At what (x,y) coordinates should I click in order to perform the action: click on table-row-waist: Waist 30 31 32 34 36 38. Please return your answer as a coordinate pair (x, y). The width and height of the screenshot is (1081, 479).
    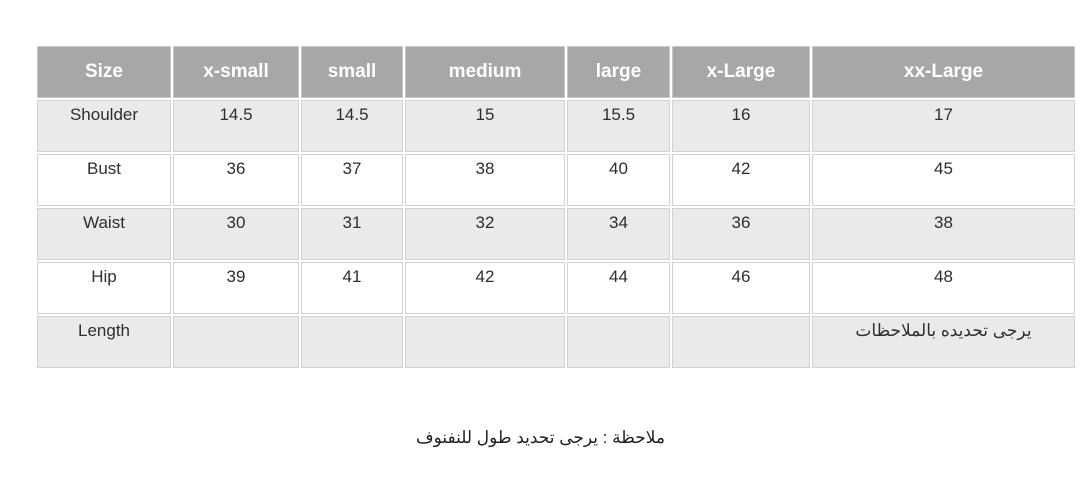
    Looking at the image, I should click on (556, 234).